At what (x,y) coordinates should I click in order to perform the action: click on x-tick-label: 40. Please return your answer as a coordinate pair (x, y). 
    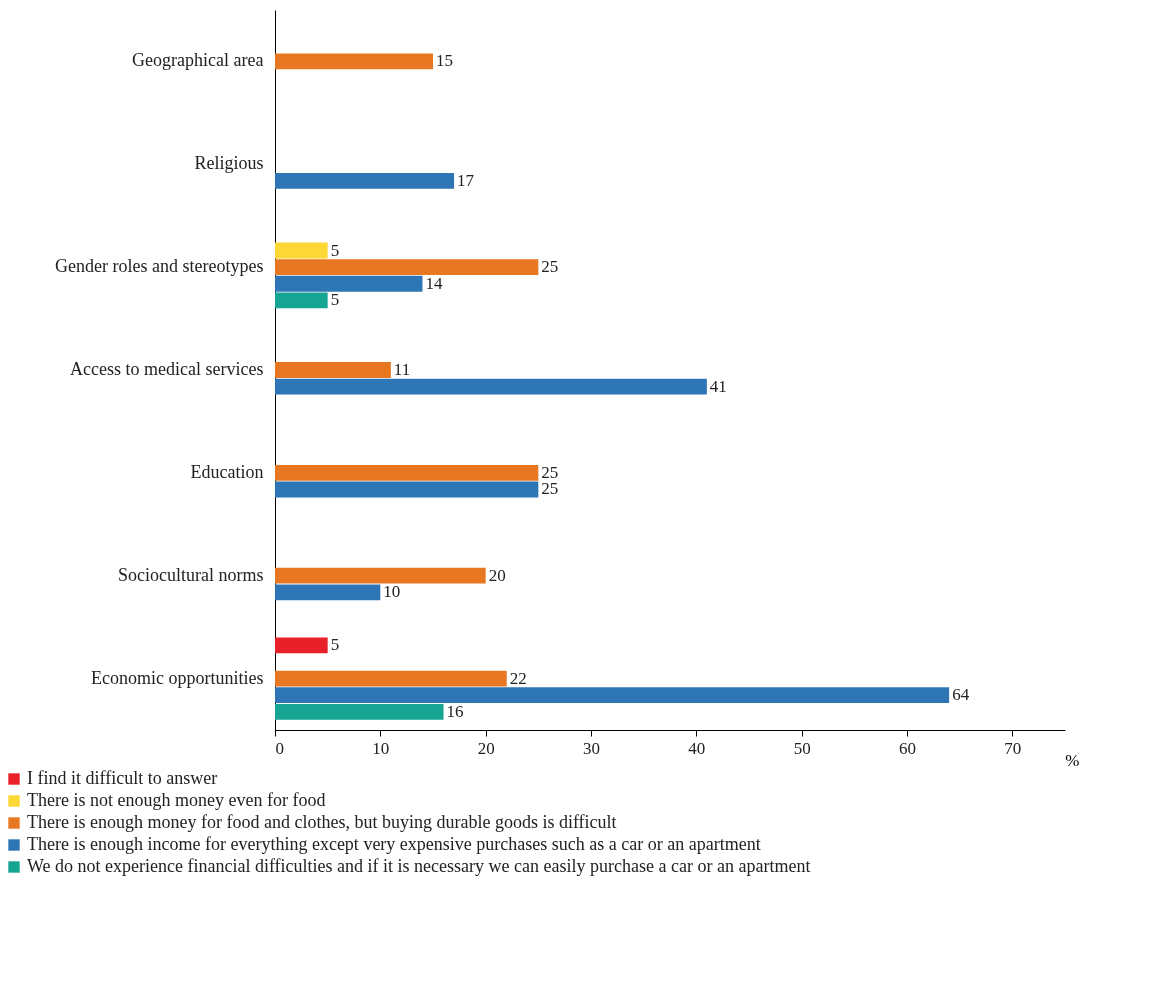
    Looking at the image, I should click on (697, 748).